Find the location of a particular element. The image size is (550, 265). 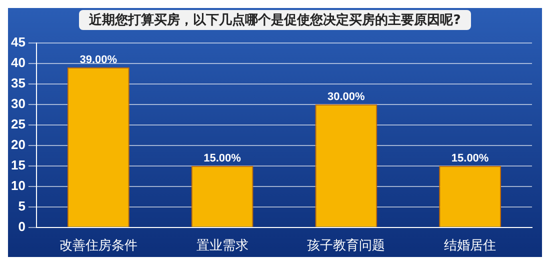

y-tick-label: 45 is located at coordinates (18, 42).